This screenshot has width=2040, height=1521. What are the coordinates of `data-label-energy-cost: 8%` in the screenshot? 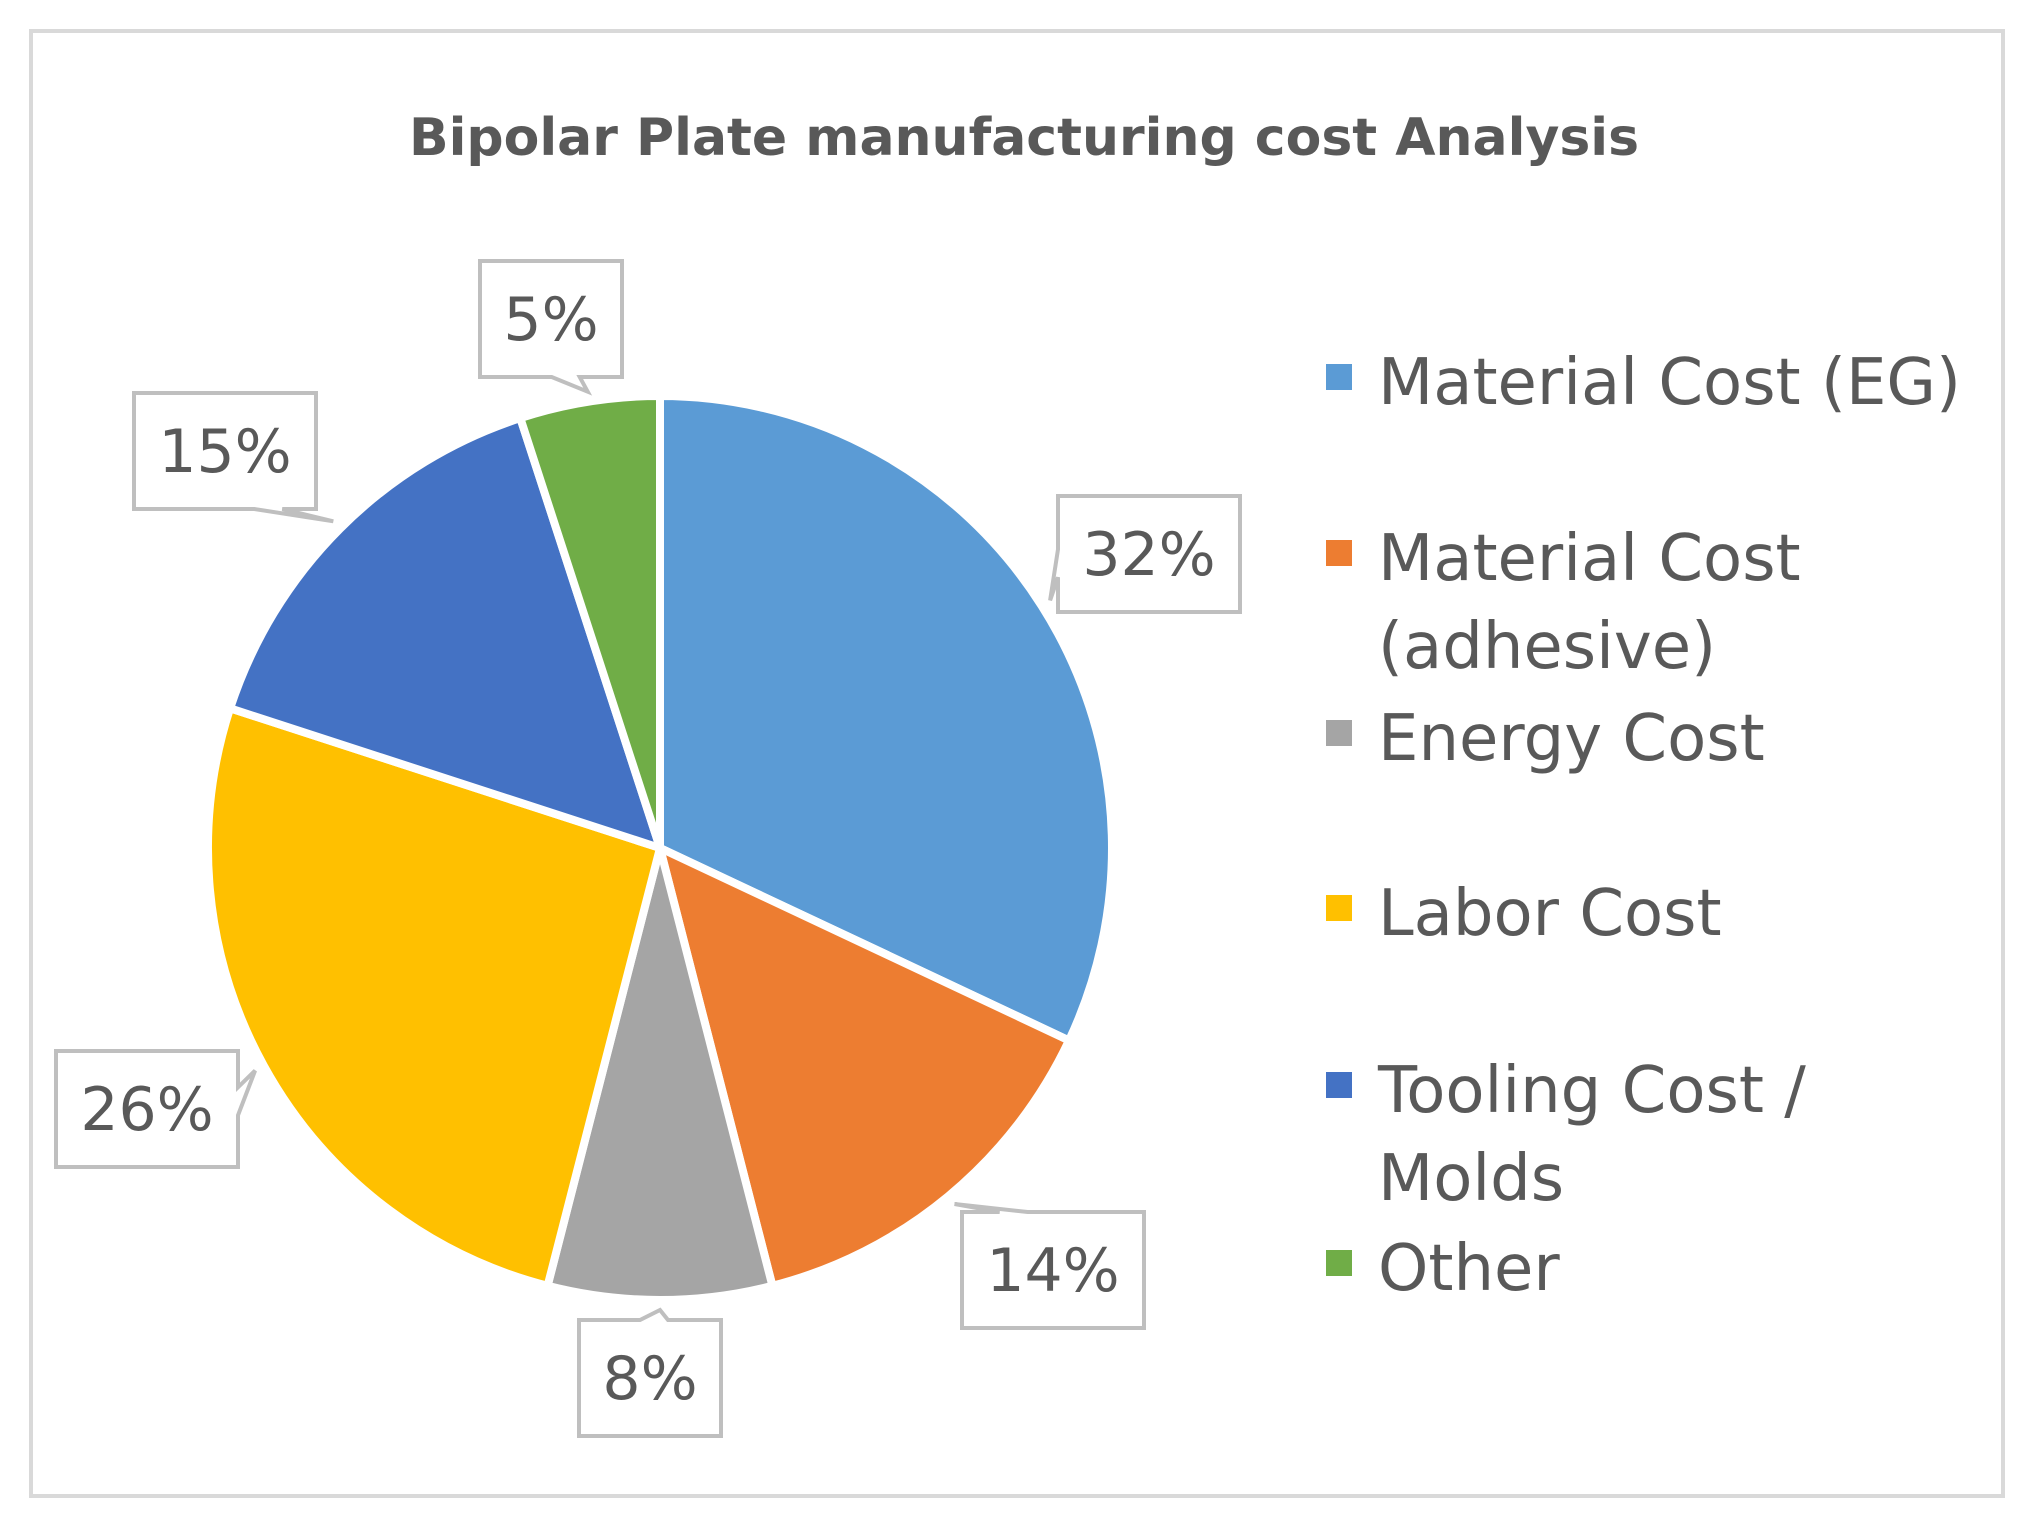 It's located at (649, 1379).